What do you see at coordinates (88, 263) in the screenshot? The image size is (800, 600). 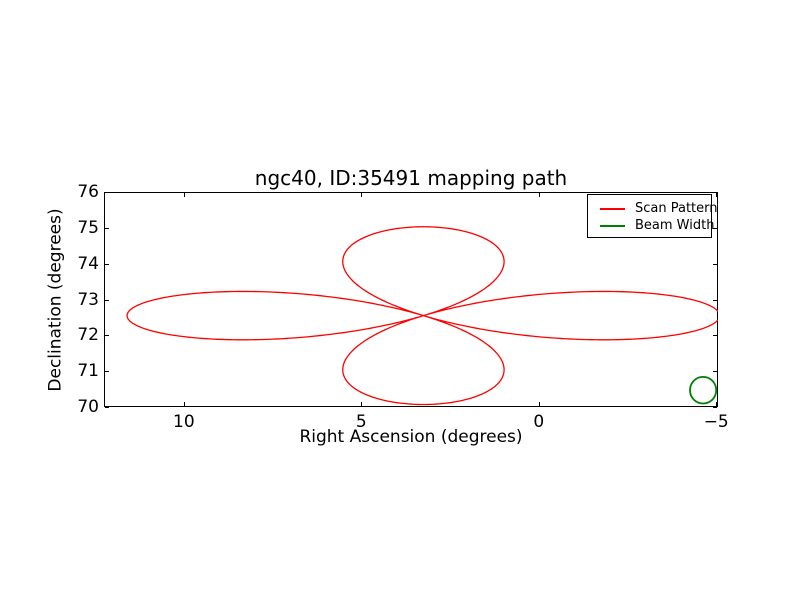 I see `y-tick-label: 74` at bounding box center [88, 263].